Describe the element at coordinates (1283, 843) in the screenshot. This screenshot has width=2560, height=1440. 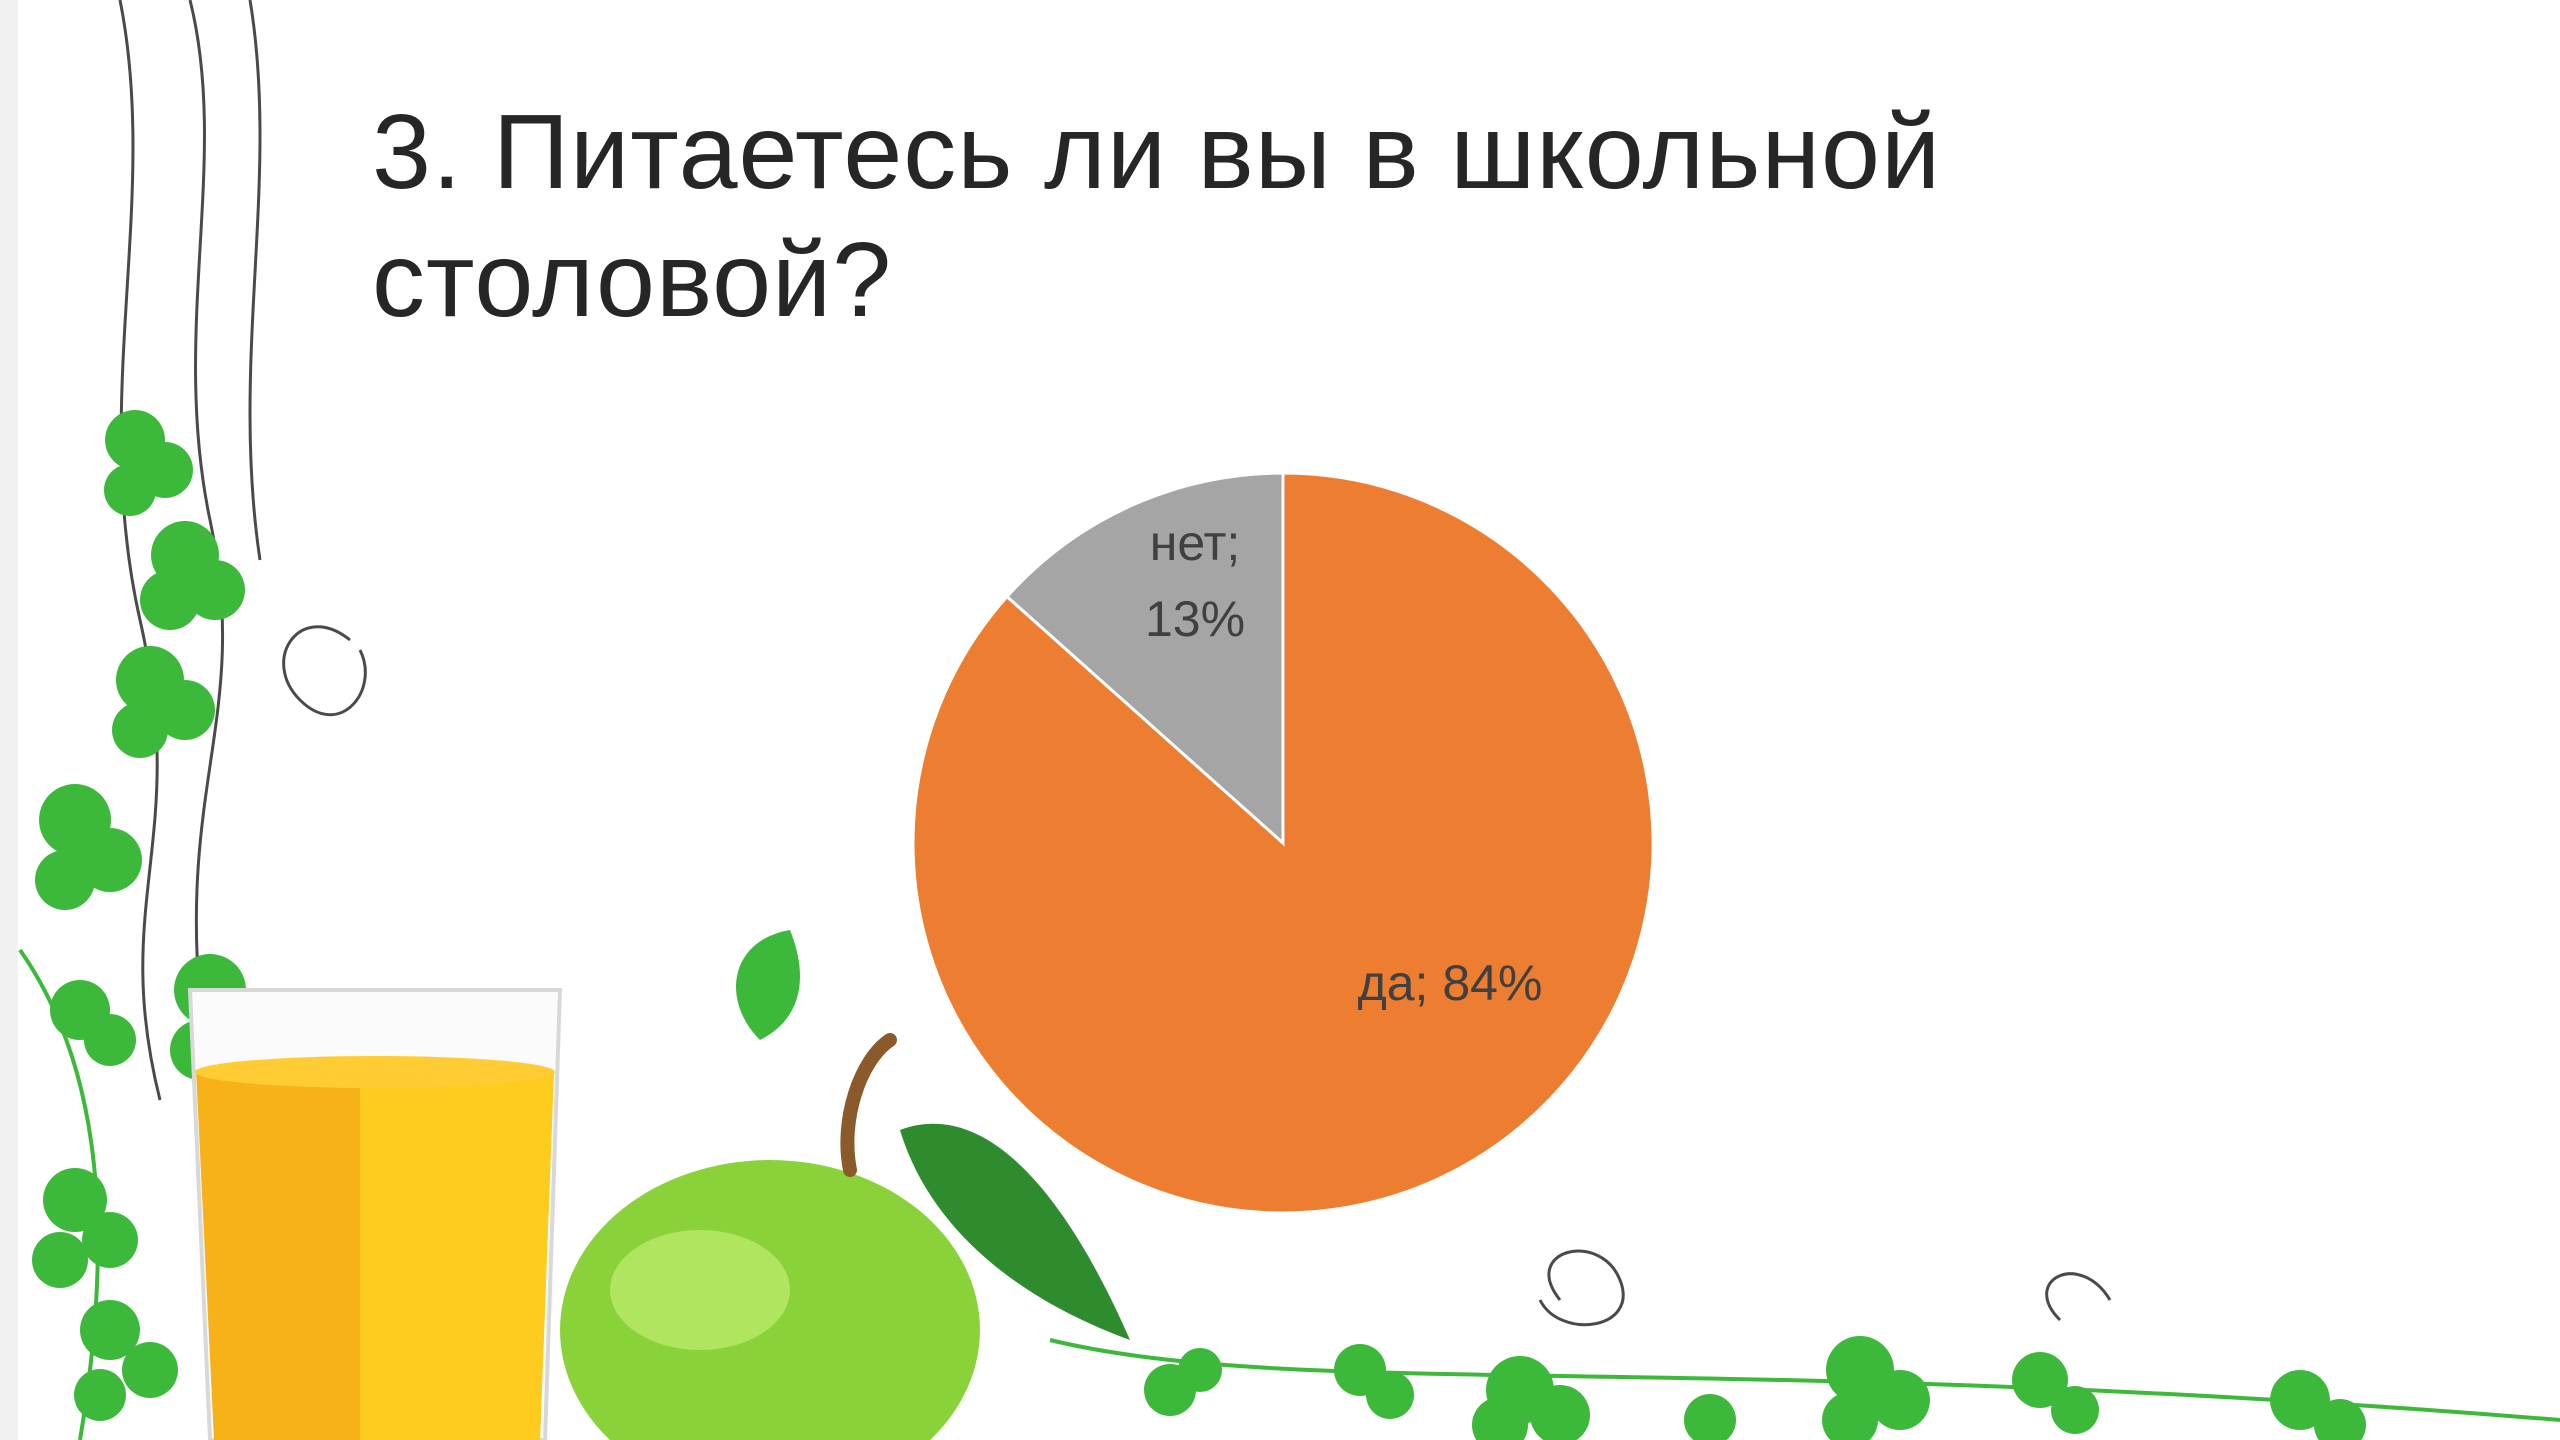
I see `pie-slices` at that location.